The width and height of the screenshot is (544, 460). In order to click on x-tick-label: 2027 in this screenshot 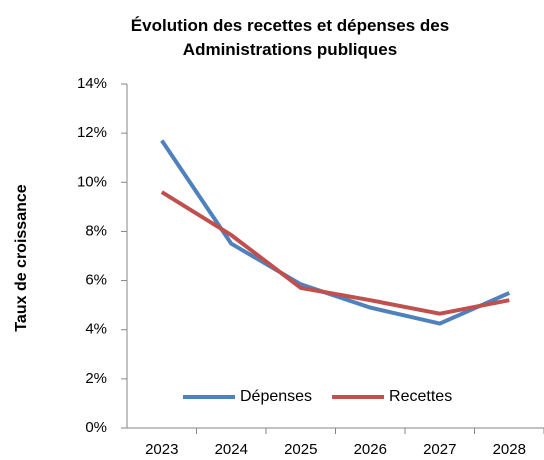, I will do `click(439, 449)`.